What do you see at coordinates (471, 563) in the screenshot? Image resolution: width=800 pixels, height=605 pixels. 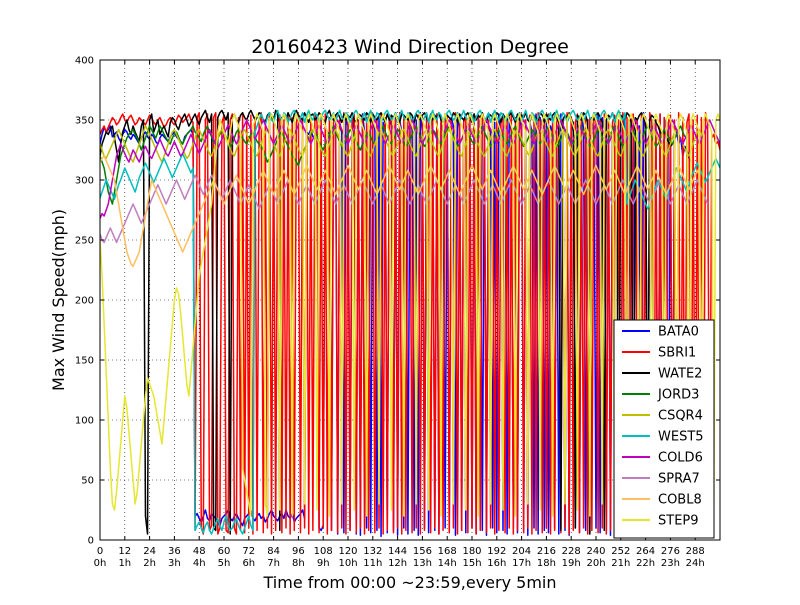 I see `x-tick-hour-label: 15h` at bounding box center [471, 563].